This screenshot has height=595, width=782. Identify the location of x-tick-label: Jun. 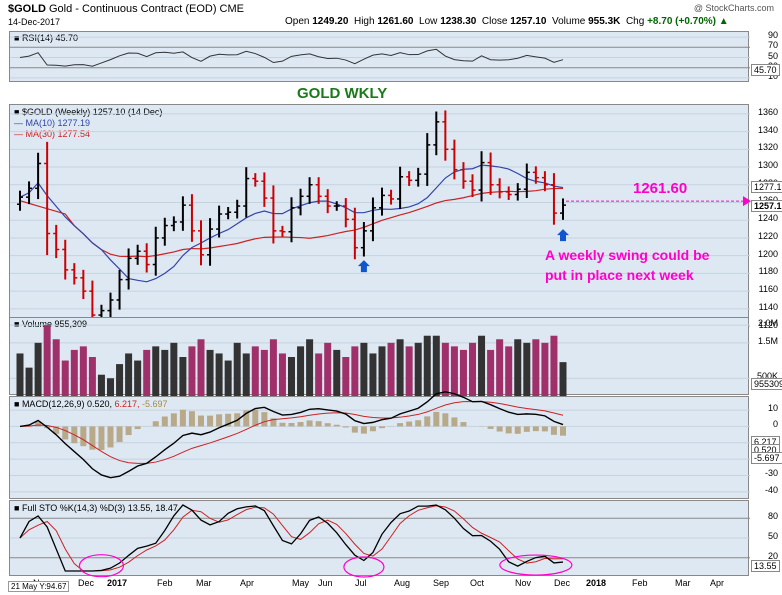
(325, 583).